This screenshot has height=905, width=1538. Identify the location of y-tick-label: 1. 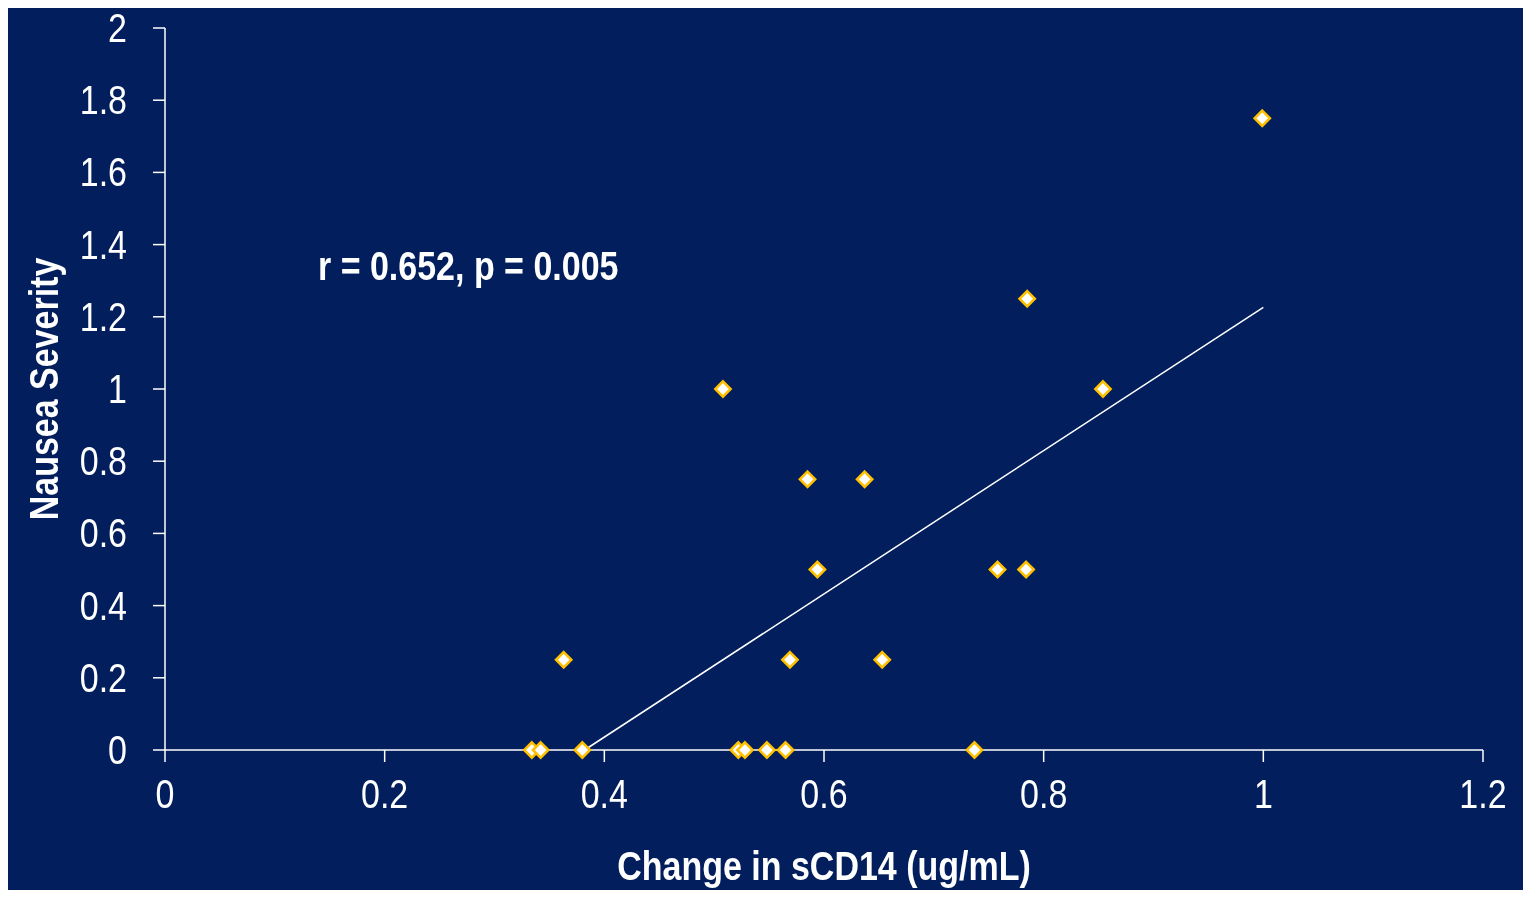
(117, 389).